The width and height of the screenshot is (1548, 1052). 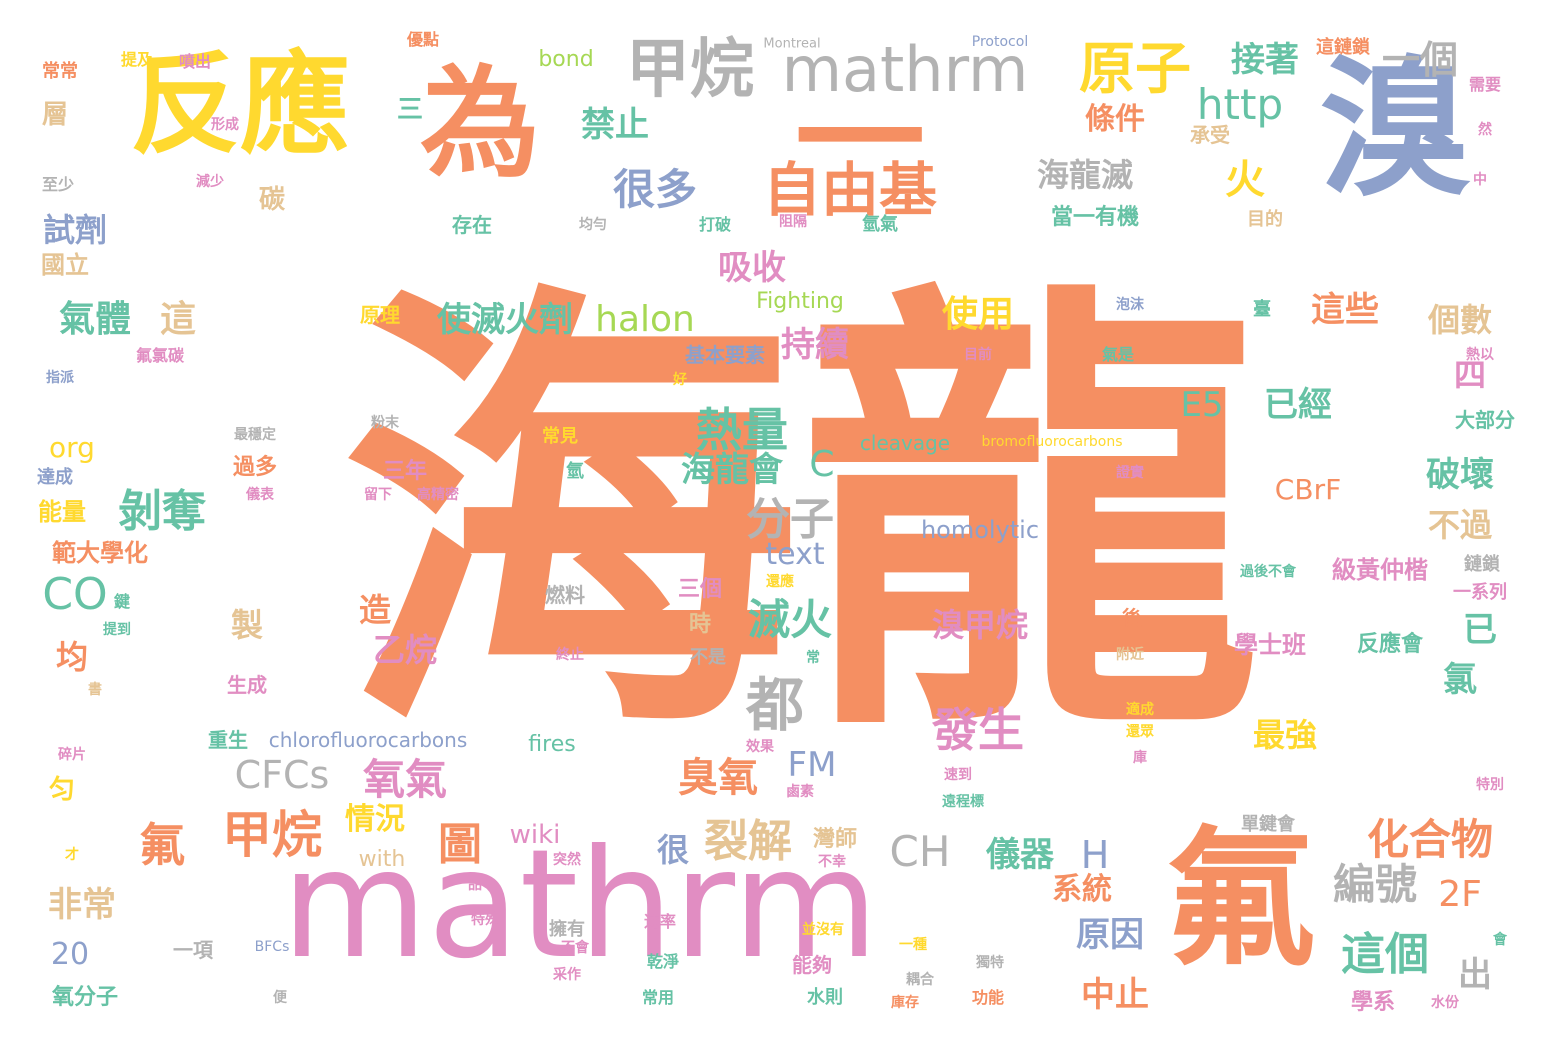 I want to click on cloud-word: bromofluorocarbons, so click(x=1052, y=442).